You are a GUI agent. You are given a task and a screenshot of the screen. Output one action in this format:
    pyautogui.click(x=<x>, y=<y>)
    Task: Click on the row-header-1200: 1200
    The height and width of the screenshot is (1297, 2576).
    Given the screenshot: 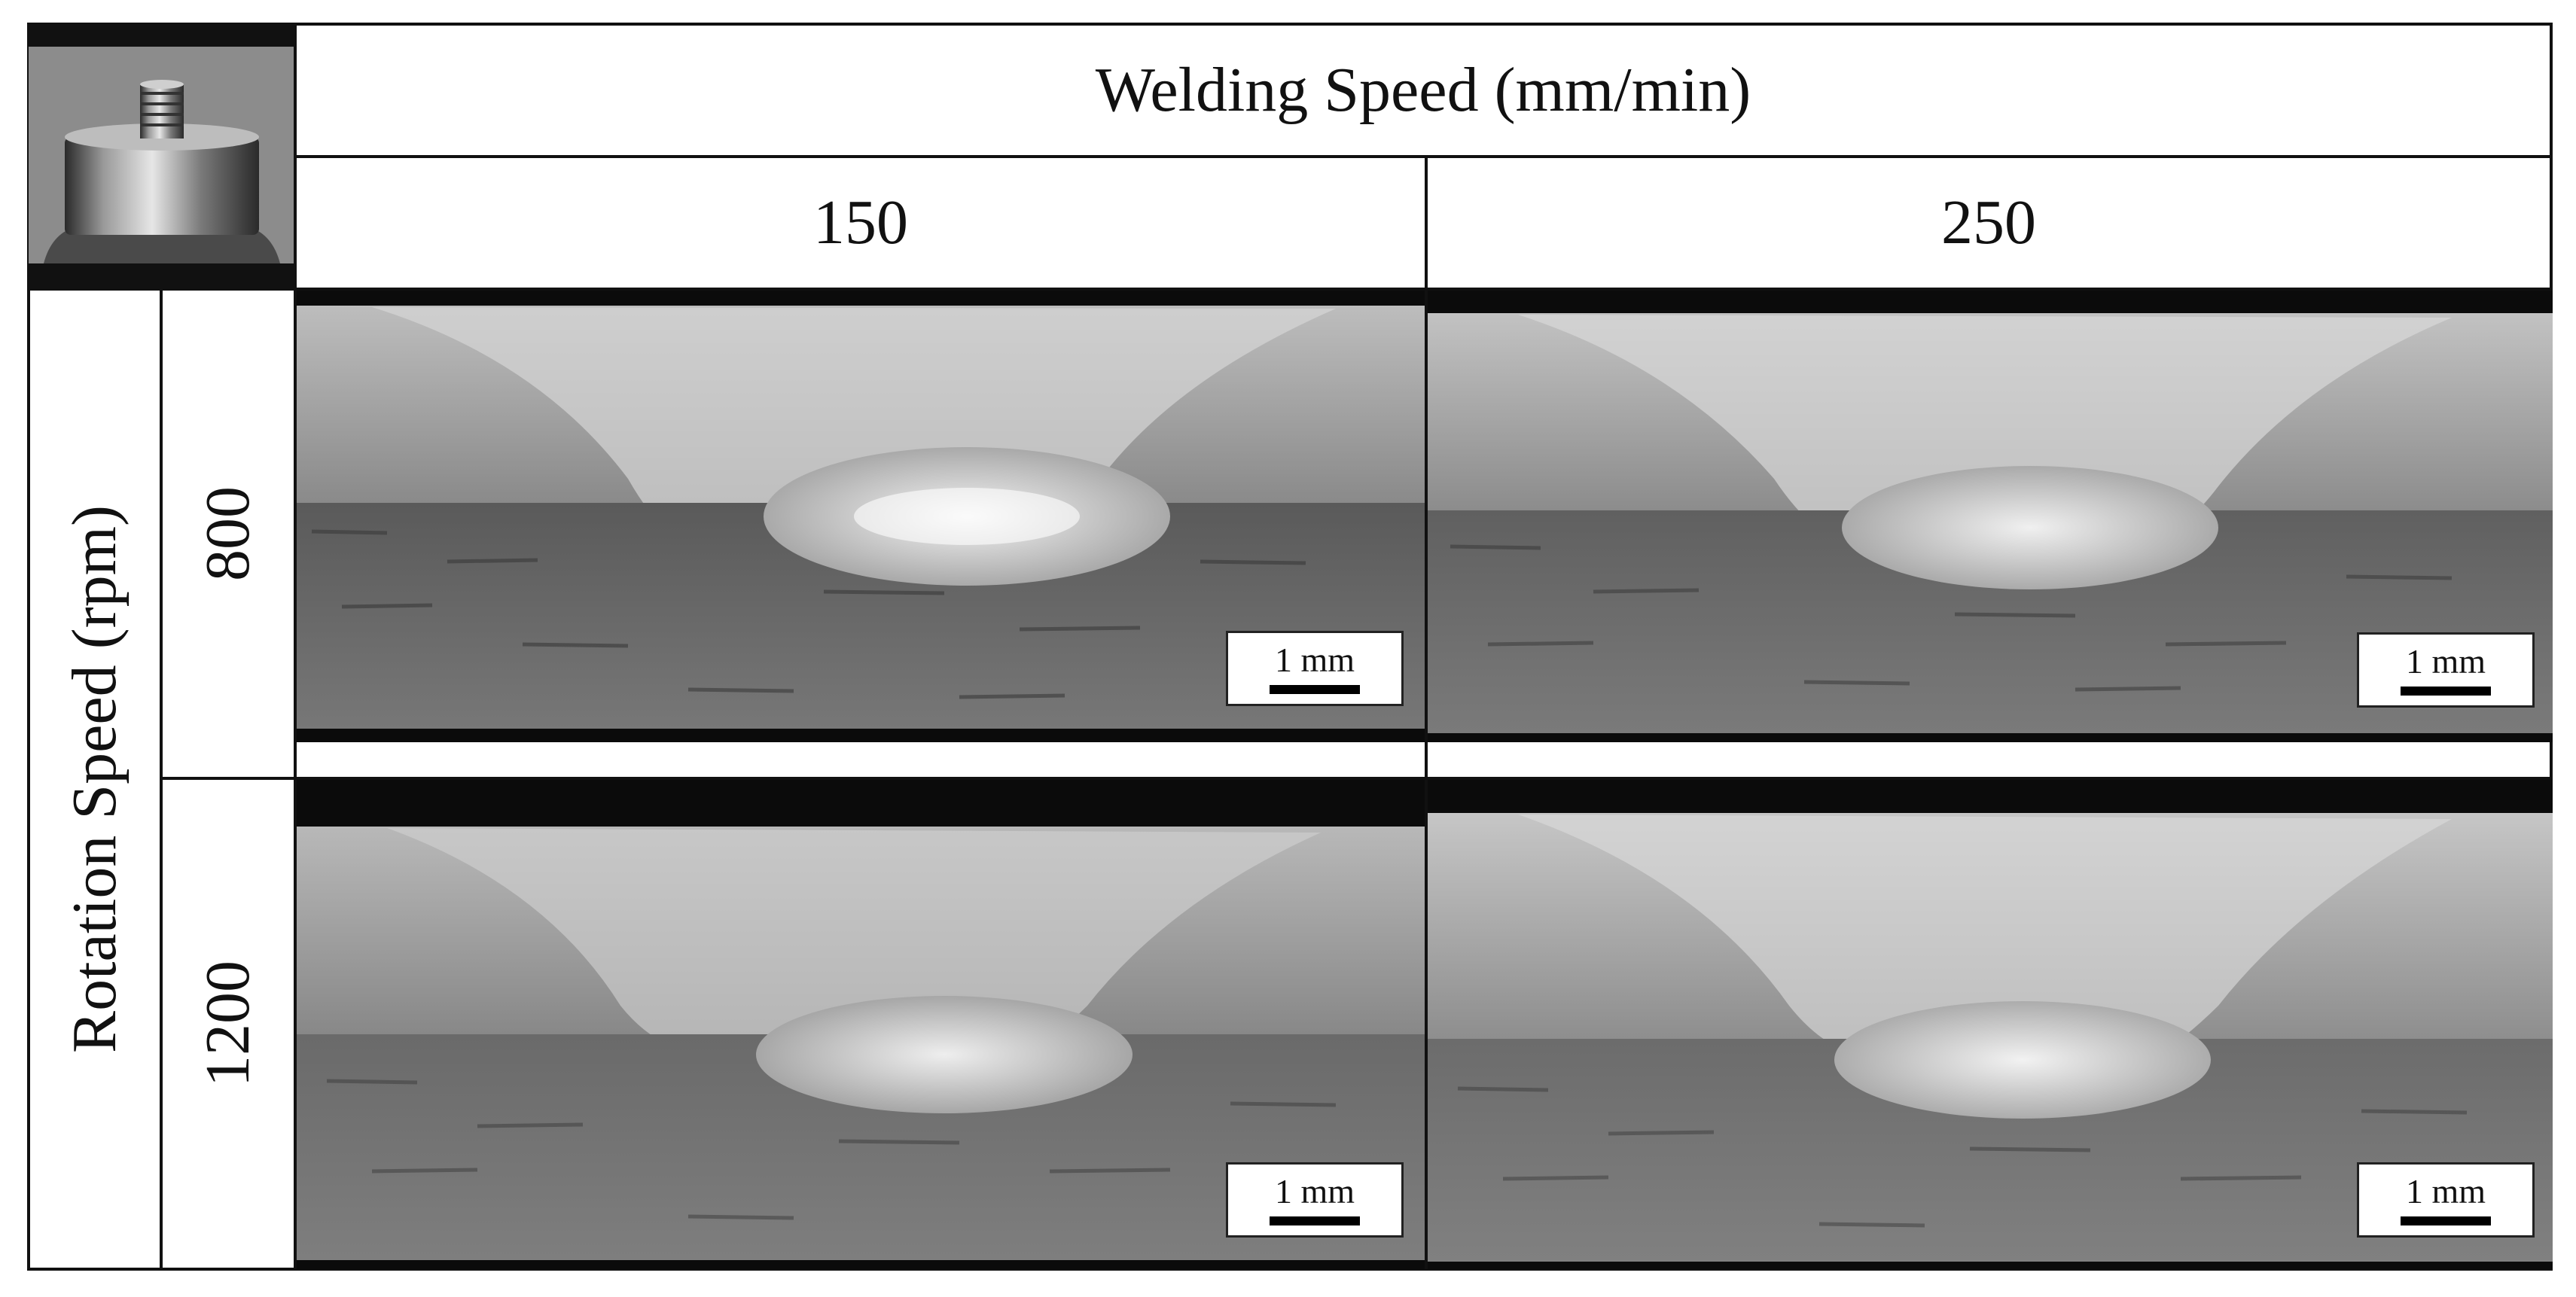 What is the action you would take?
    pyautogui.click(x=228, y=1024)
    